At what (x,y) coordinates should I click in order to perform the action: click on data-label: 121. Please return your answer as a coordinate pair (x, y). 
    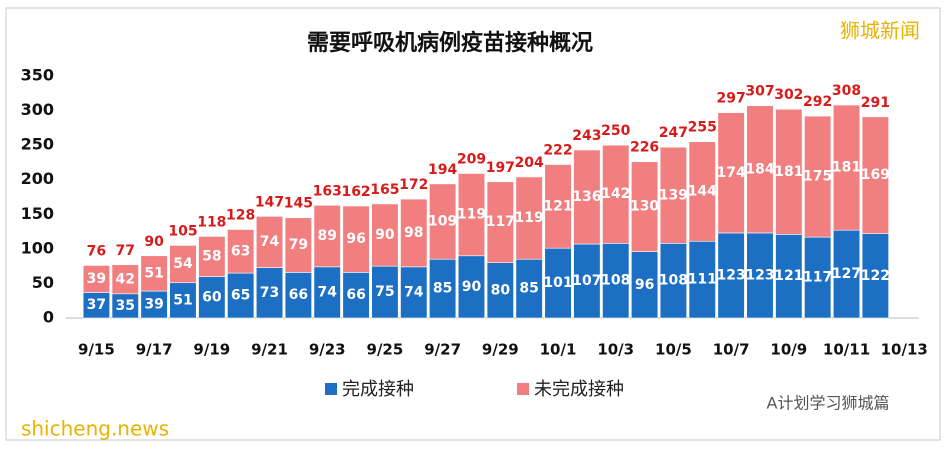
    Looking at the image, I should click on (788, 276).